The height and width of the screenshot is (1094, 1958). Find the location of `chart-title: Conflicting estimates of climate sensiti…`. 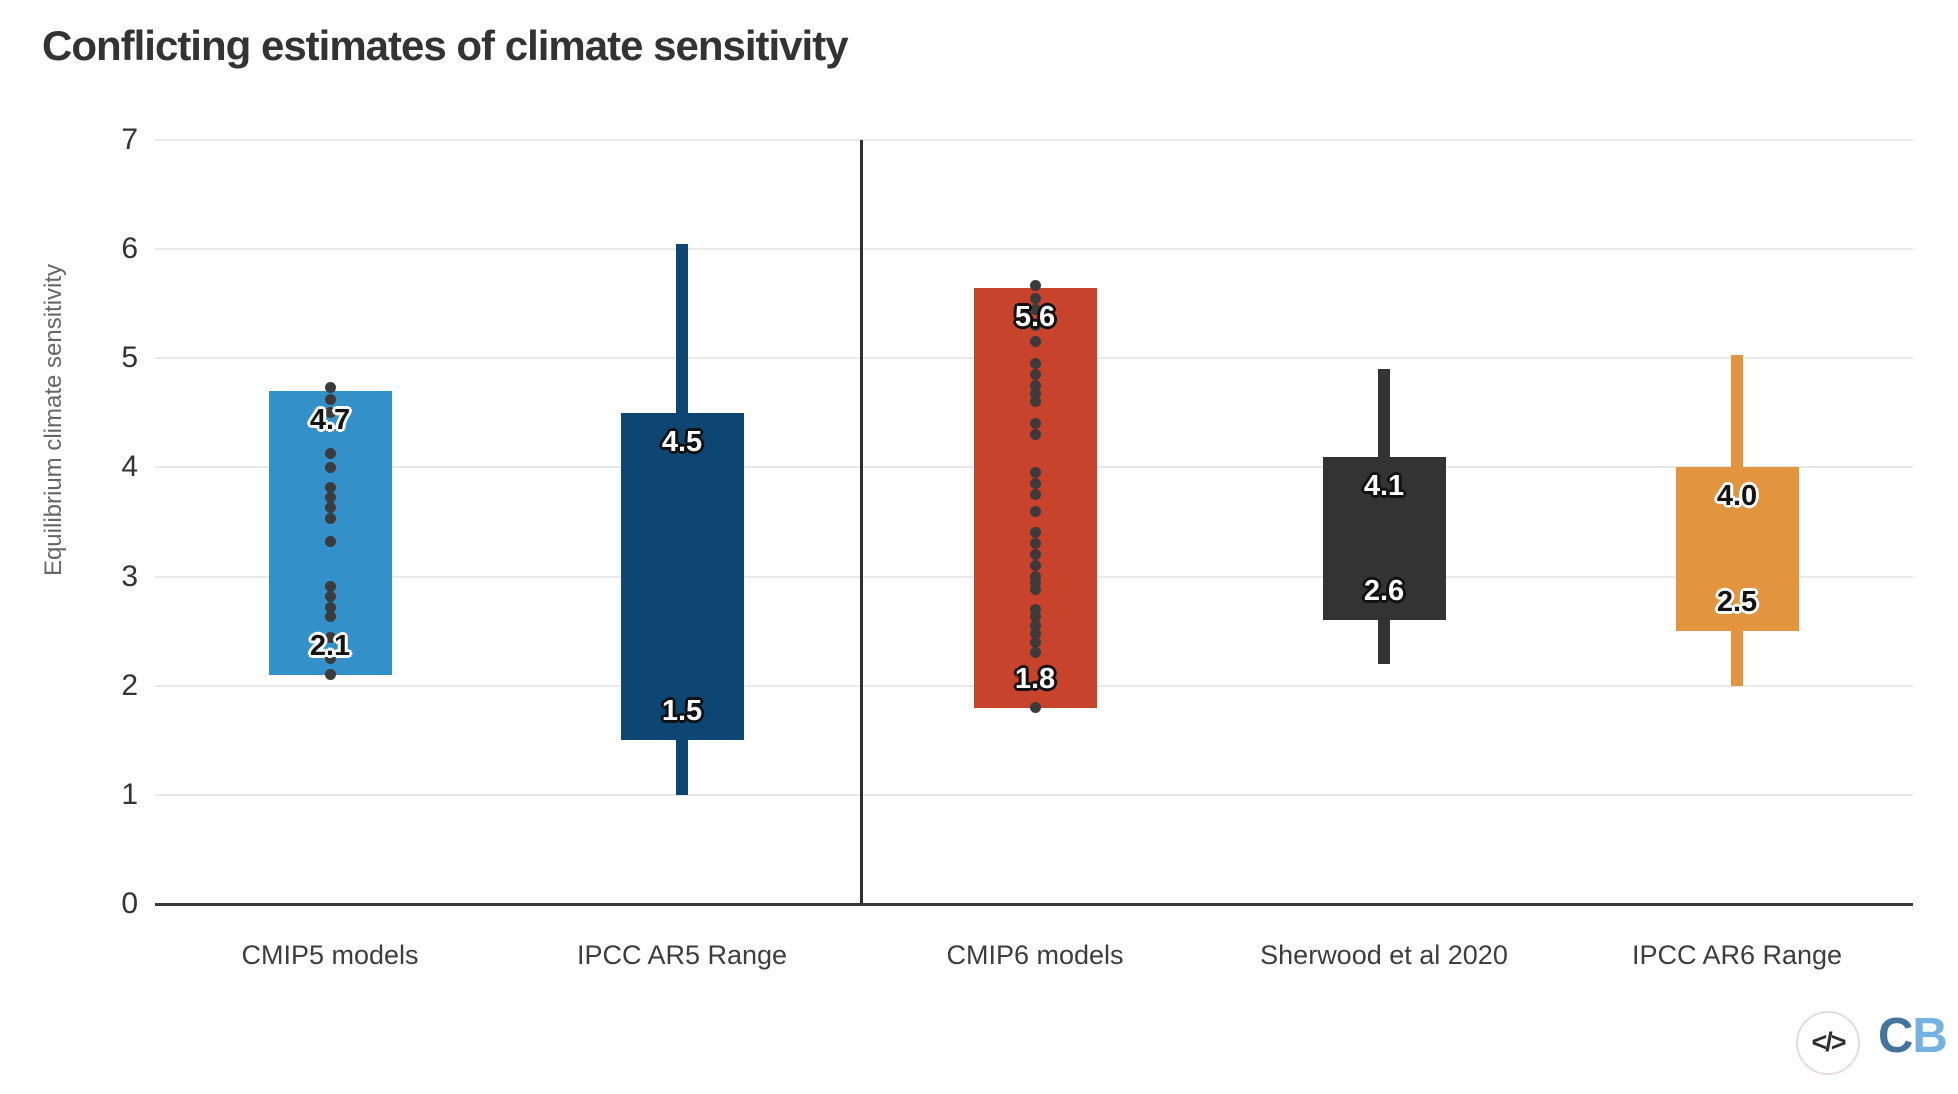

chart-title: Conflicting estimates of climate sensiti… is located at coordinates (445, 45).